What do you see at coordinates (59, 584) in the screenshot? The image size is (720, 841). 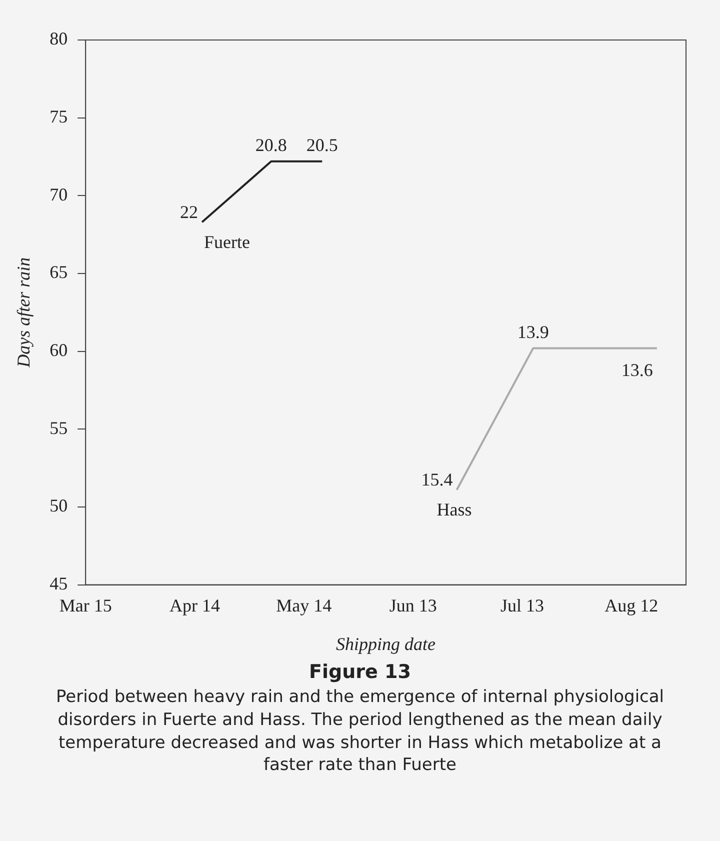 I see `y-tick-label: 45` at bounding box center [59, 584].